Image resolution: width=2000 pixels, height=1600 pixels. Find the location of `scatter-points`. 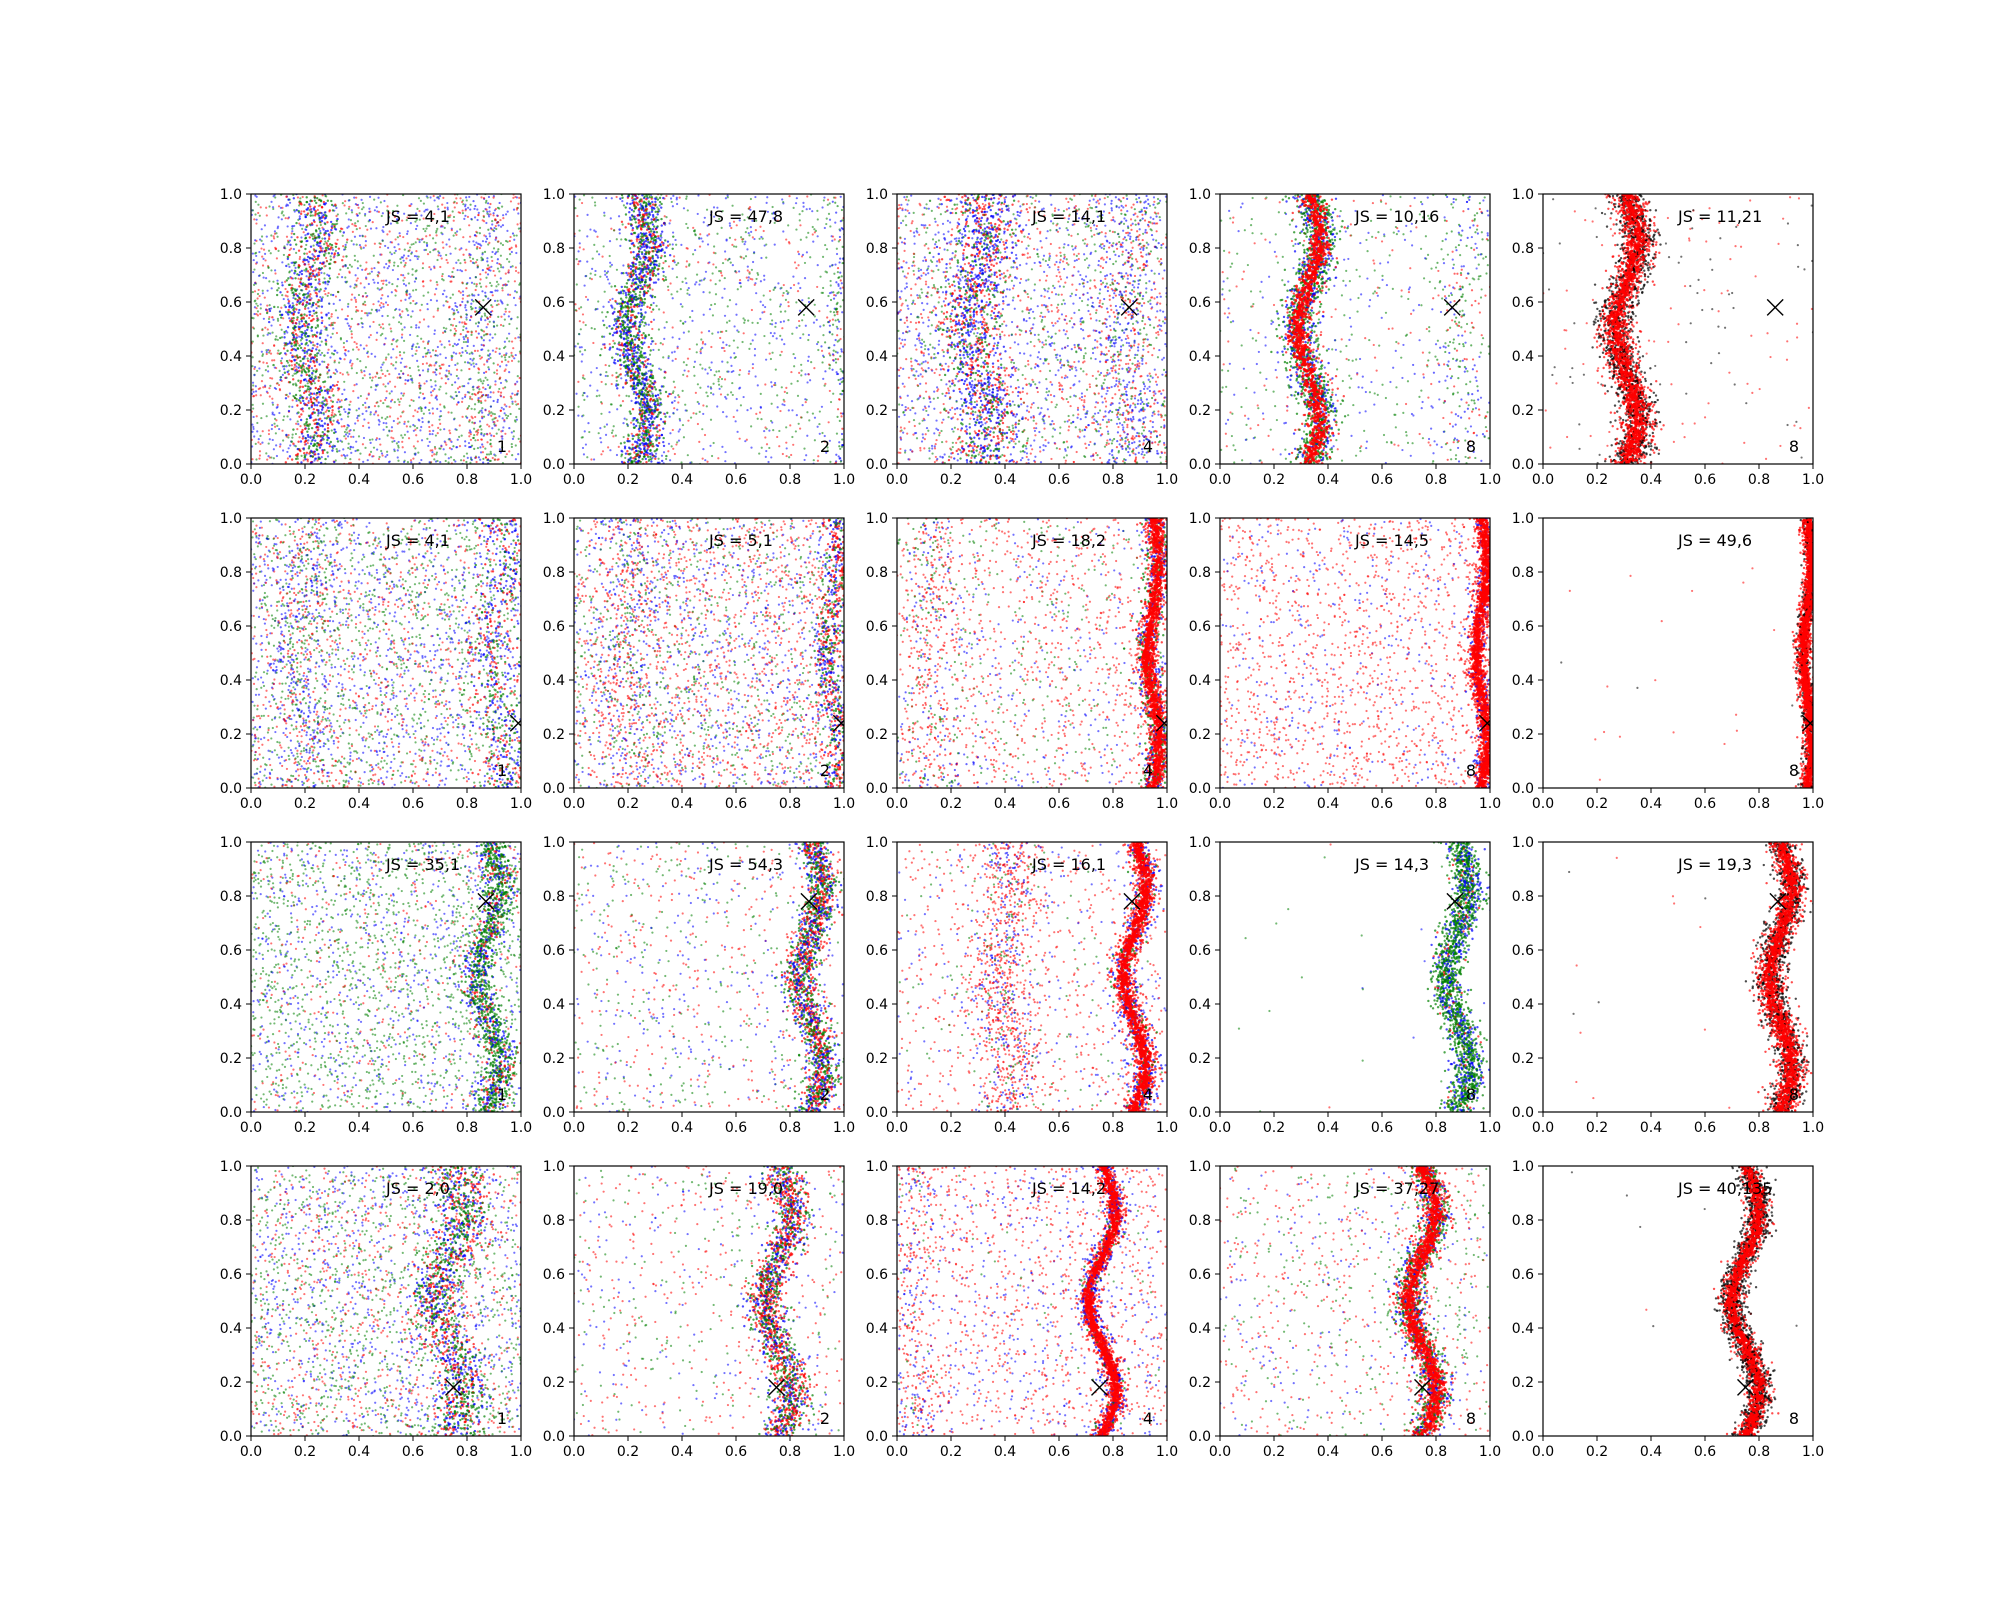

scatter-points is located at coordinates (387, 329).